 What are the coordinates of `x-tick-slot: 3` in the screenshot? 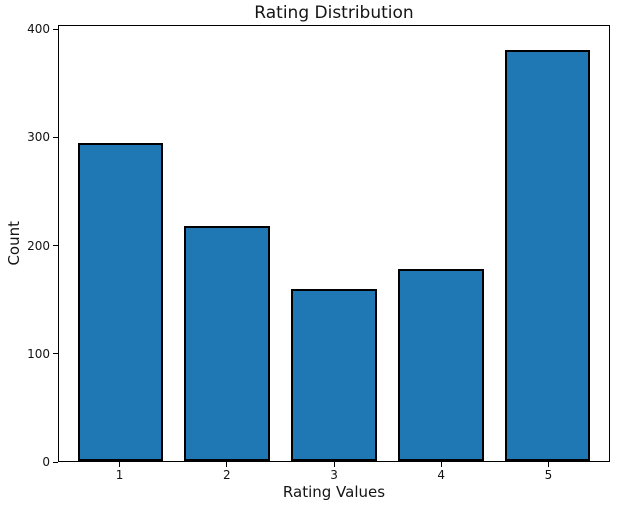 It's located at (333, 472).